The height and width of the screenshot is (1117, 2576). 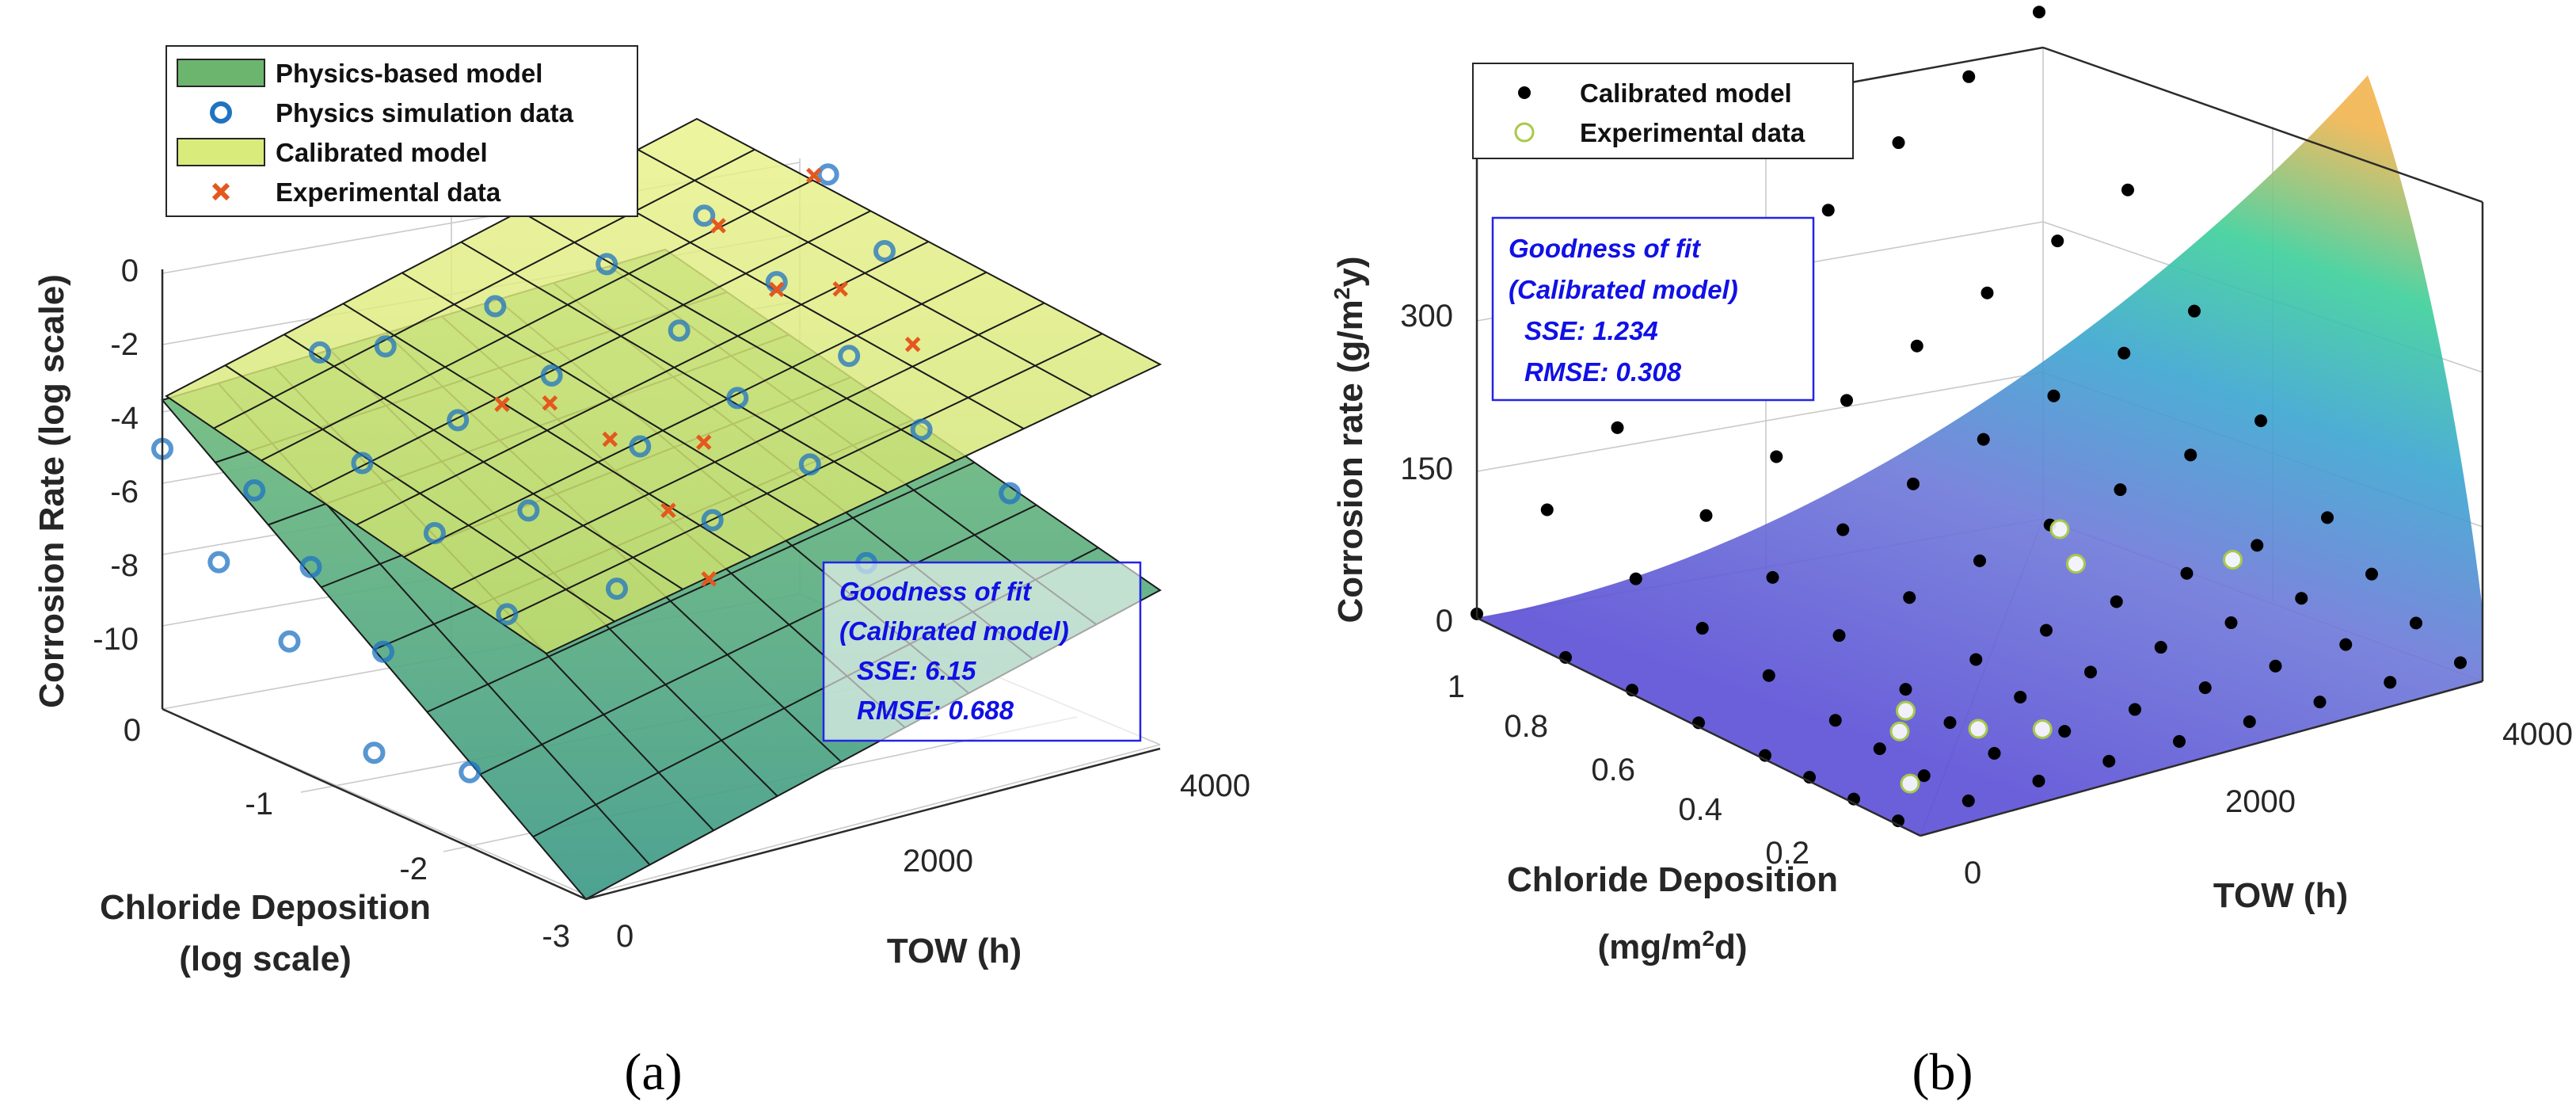 I want to click on gof-title: Goodness of fit, so click(x=1605, y=248).